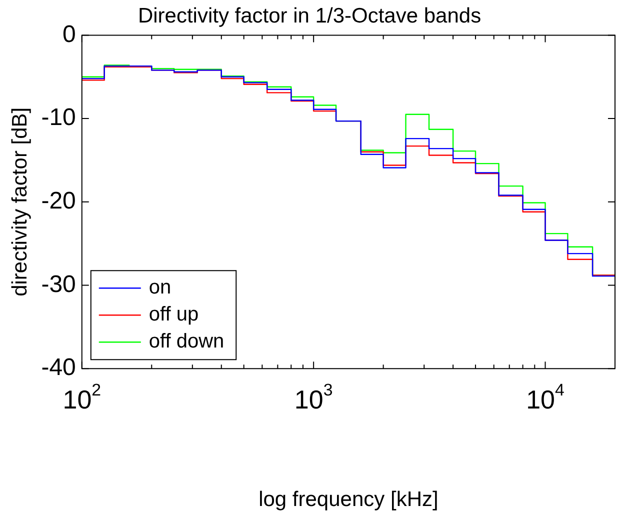 This screenshot has height=517, width=629. I want to click on legend-label: on, so click(160, 287).